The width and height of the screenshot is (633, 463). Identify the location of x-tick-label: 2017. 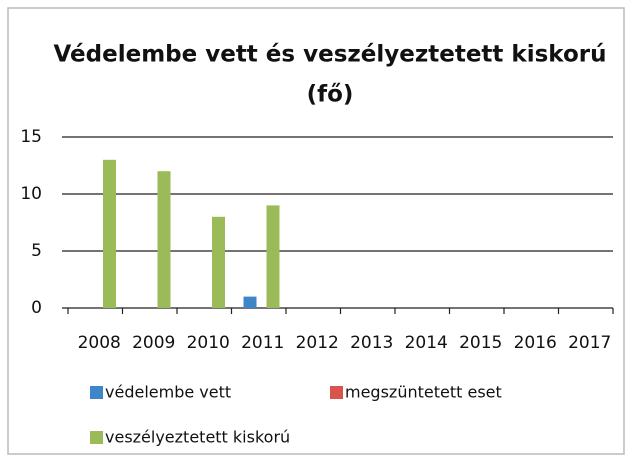
(589, 343).